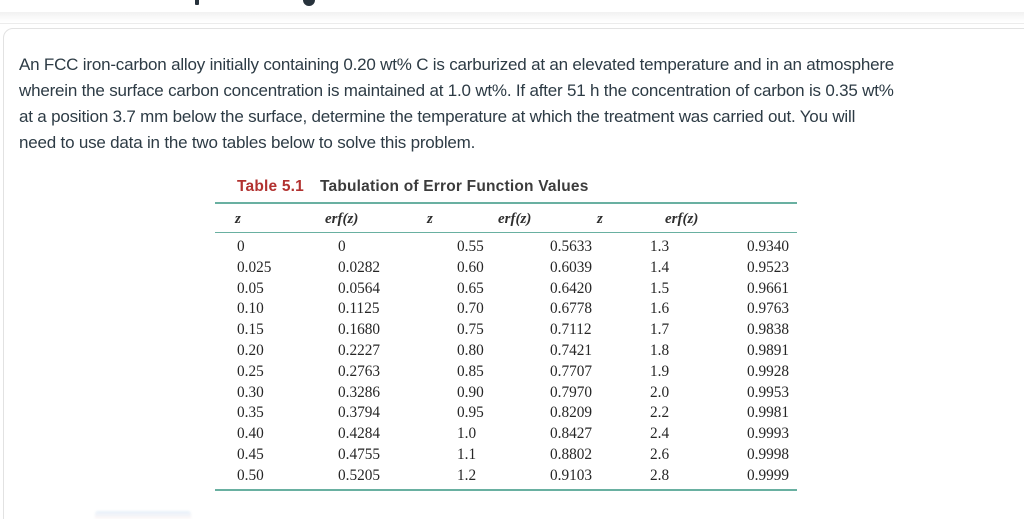 This screenshot has height=519, width=1024. Describe the element at coordinates (359, 475) in the screenshot. I see `table-cell: 0.5205` at that location.